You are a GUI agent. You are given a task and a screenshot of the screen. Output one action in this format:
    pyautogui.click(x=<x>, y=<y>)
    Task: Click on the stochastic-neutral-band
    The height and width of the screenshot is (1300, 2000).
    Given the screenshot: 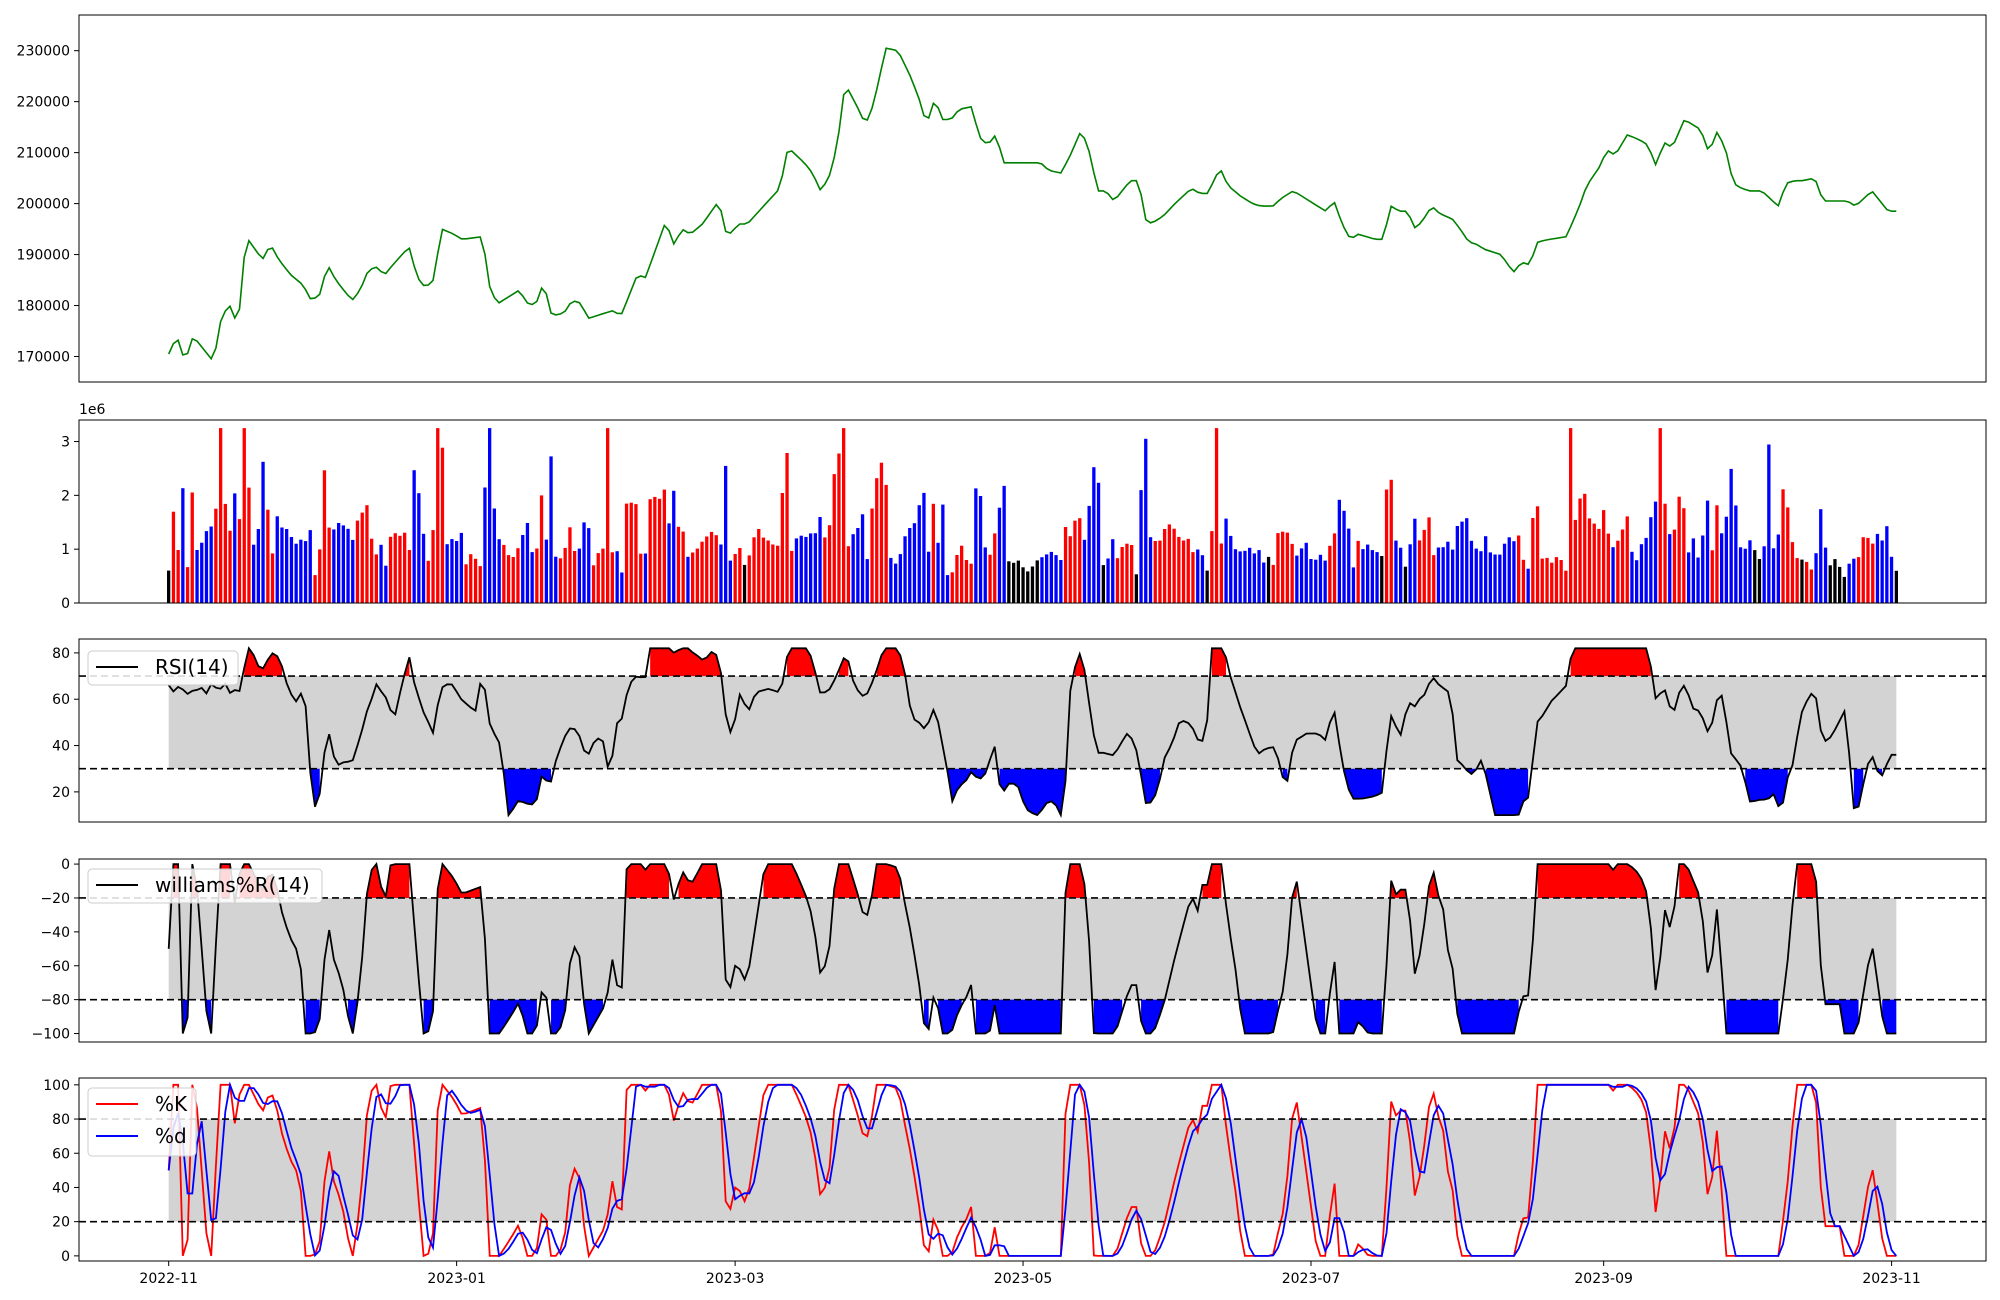 What is the action you would take?
    pyautogui.click(x=1032, y=1170)
    